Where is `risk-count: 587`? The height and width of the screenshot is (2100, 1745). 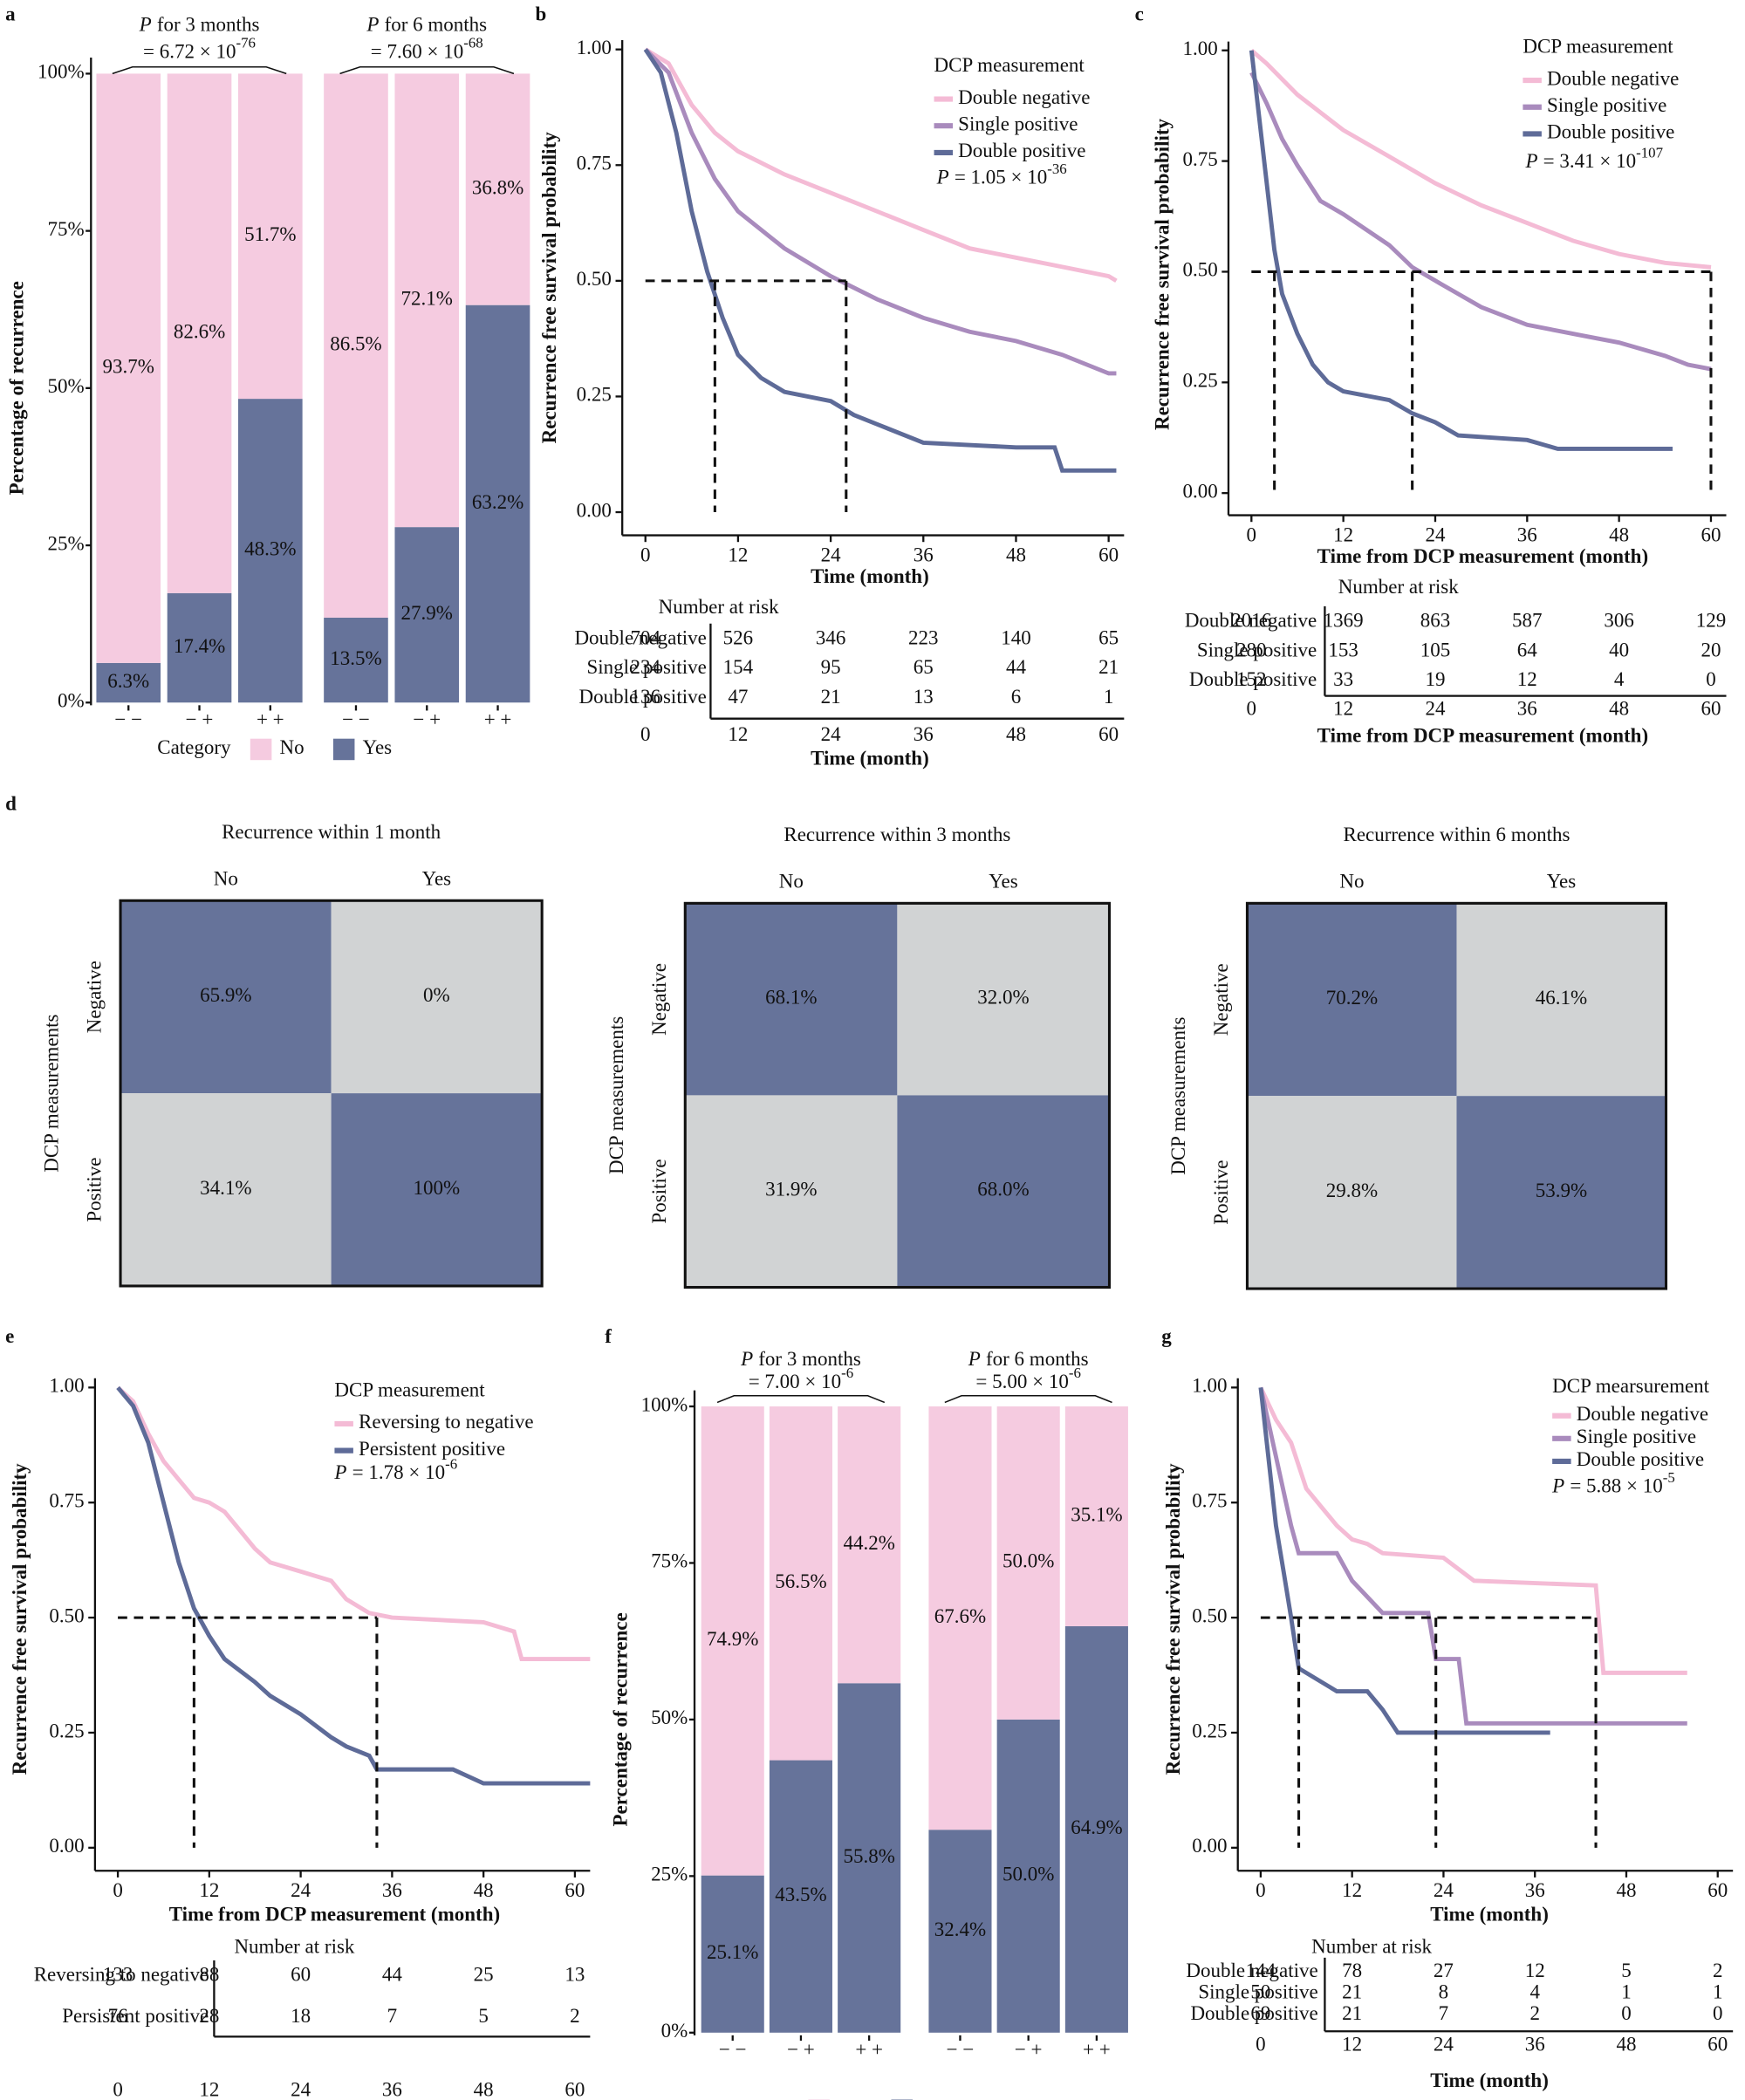 risk-count: 587 is located at coordinates (1527, 621).